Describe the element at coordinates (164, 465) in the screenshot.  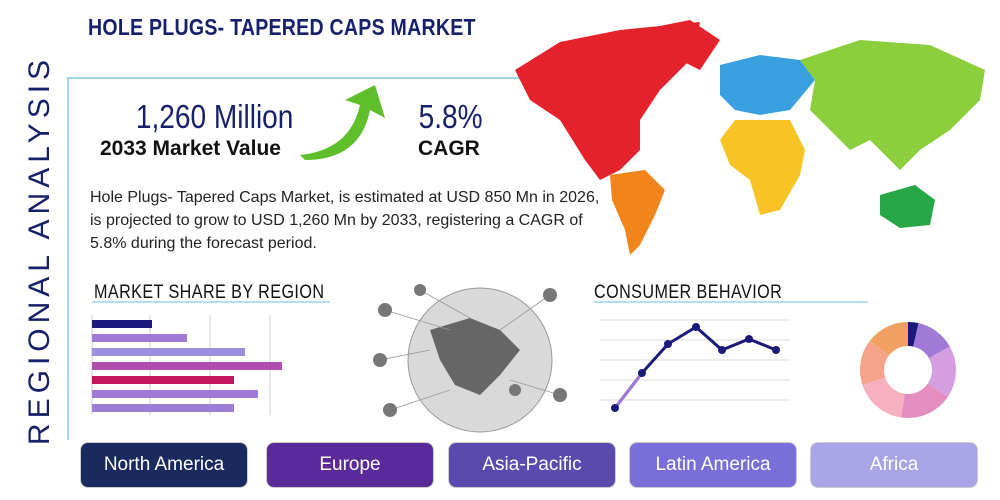
I see `region-button: North America` at that location.